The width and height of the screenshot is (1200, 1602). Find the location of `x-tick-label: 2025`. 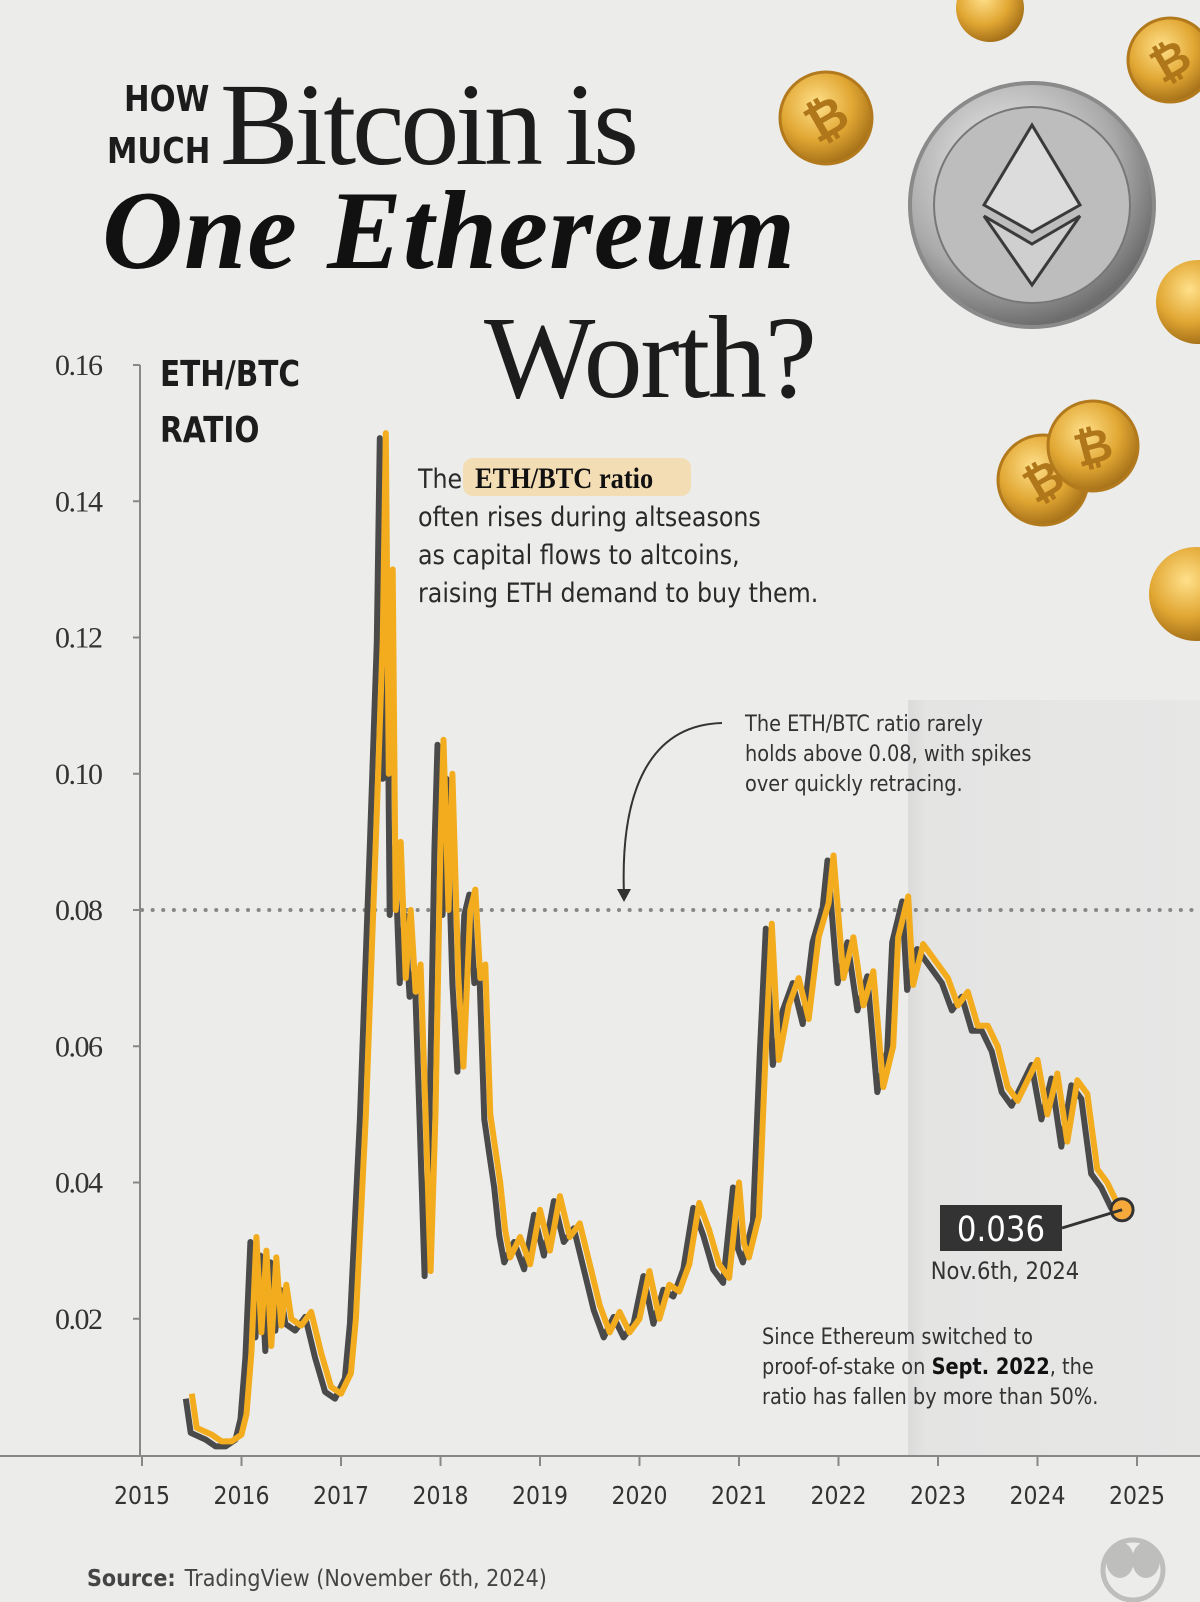

x-tick-label: 2025 is located at coordinates (1137, 1496).